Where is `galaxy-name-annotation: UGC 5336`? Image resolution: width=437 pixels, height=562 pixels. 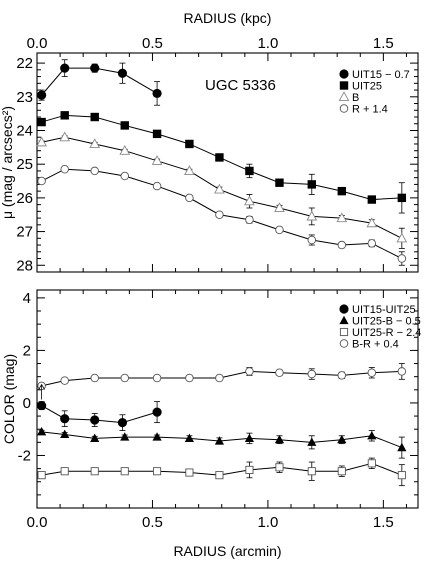 galaxy-name-annotation: UGC 5336 is located at coordinates (240, 85).